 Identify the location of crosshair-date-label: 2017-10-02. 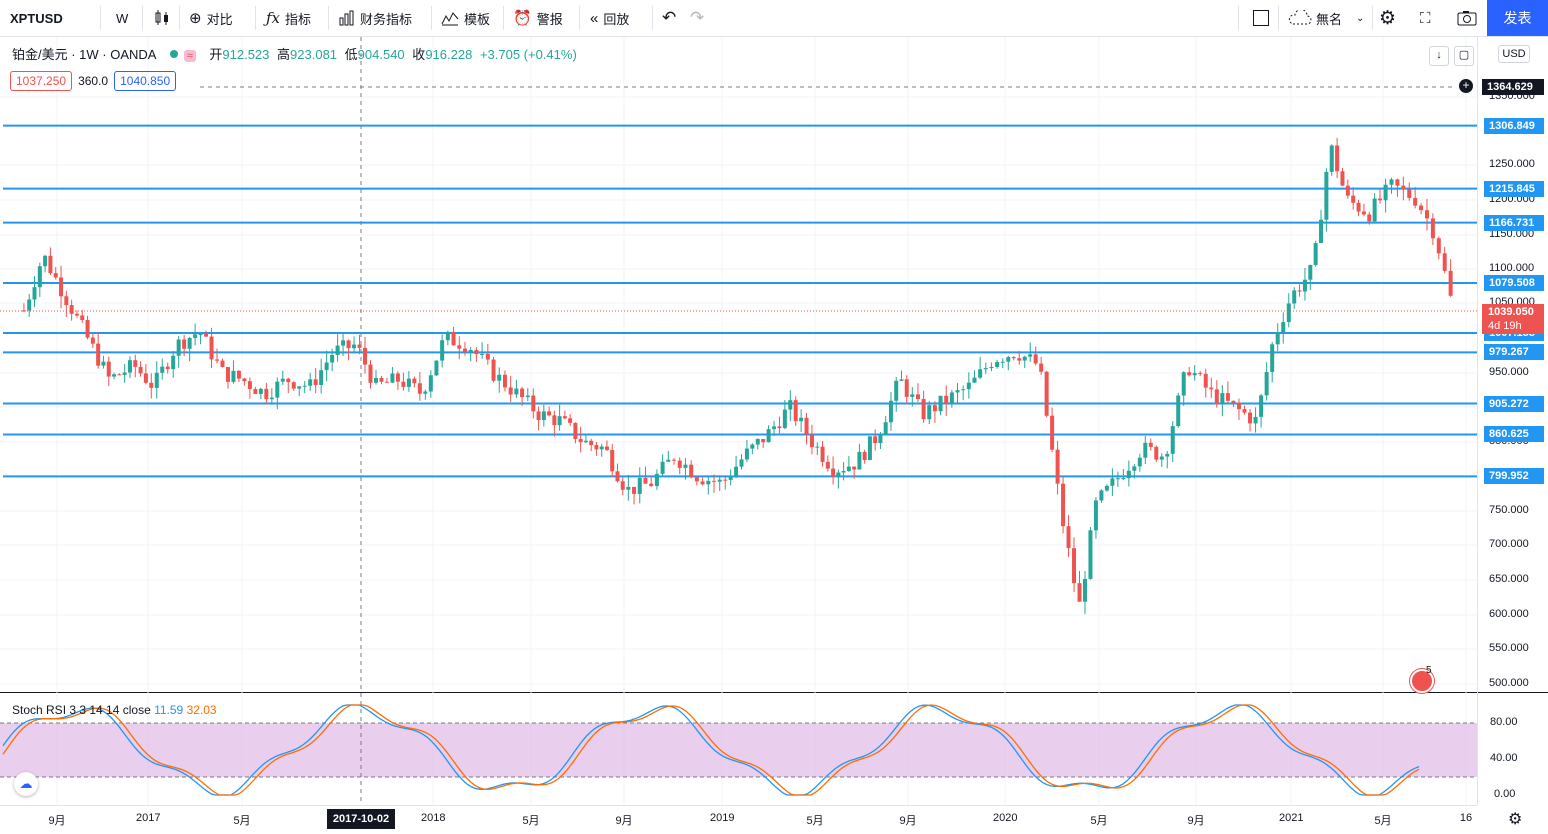
(361, 819).